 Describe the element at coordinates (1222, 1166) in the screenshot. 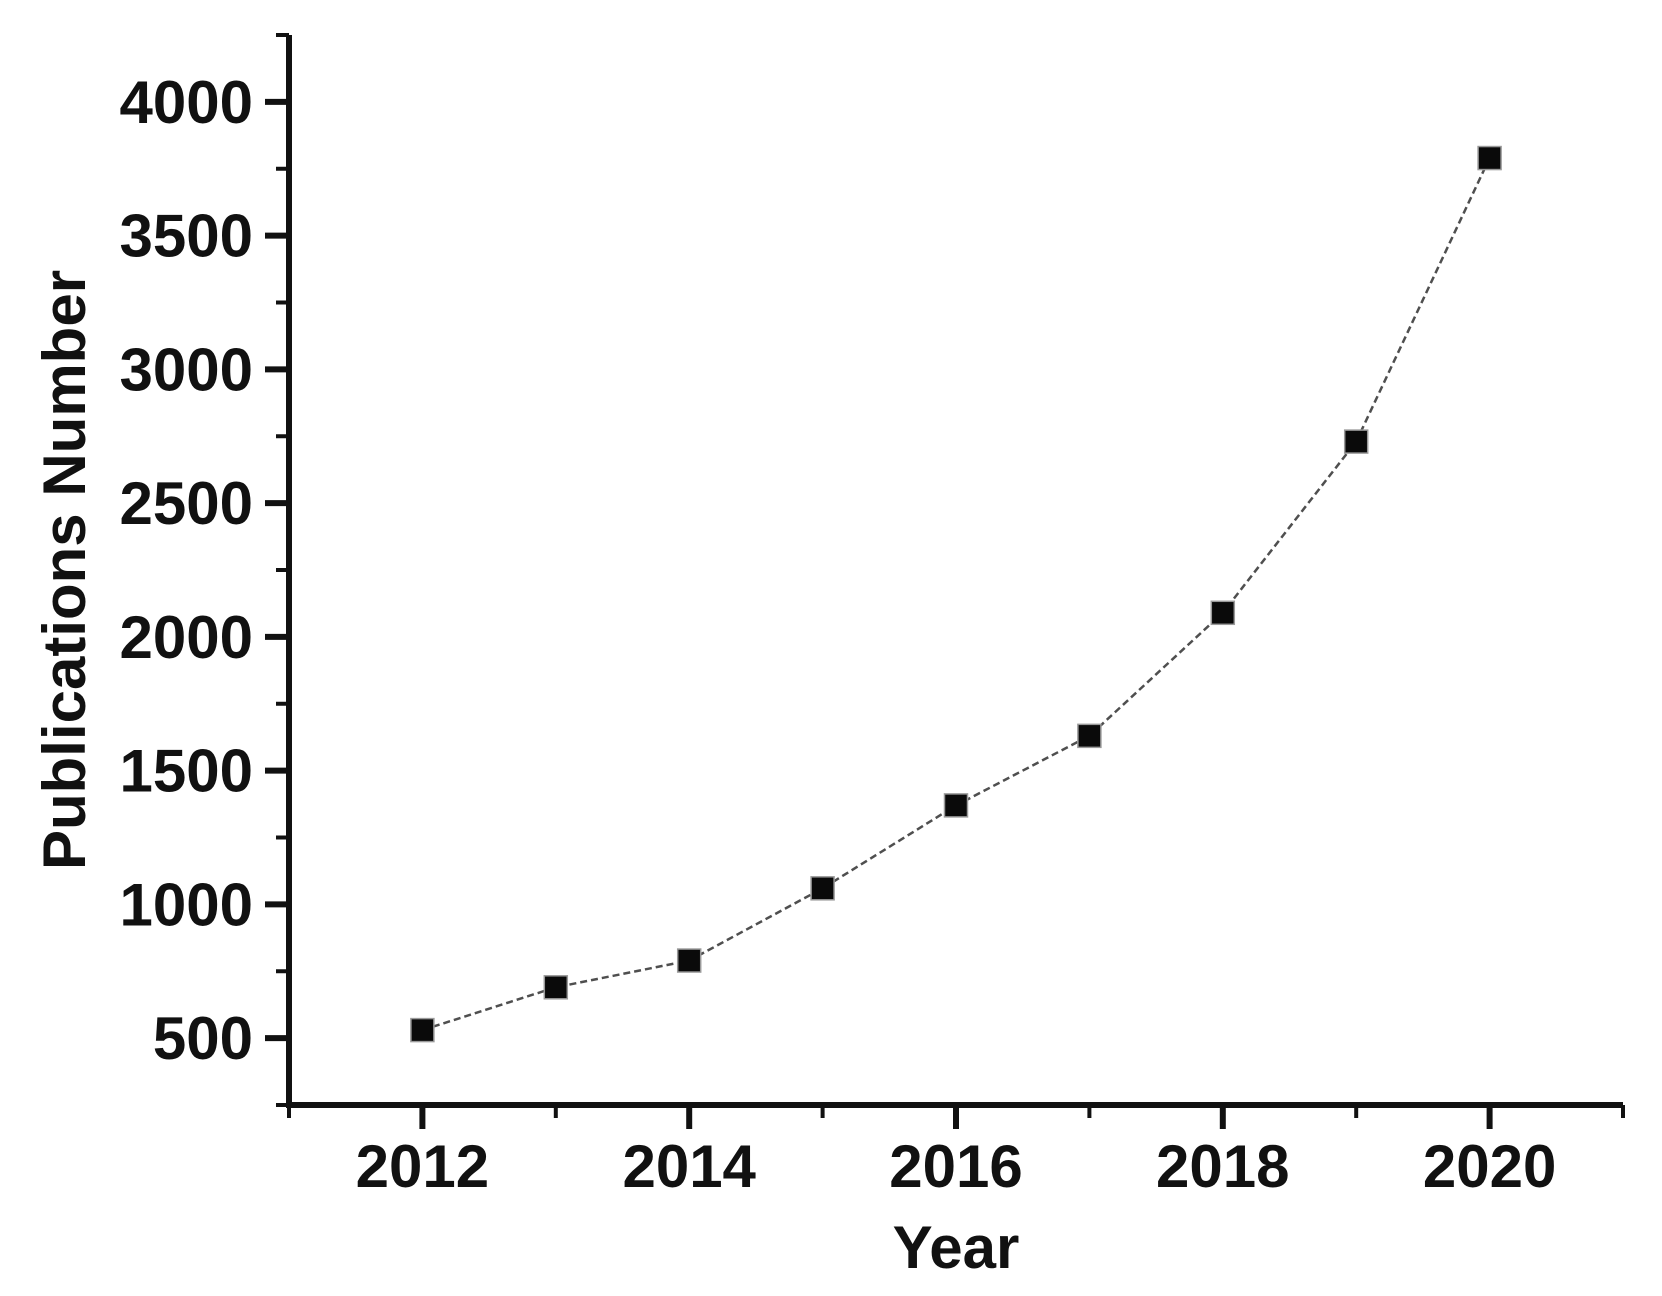

I see `x-tick-label: 2018` at that location.